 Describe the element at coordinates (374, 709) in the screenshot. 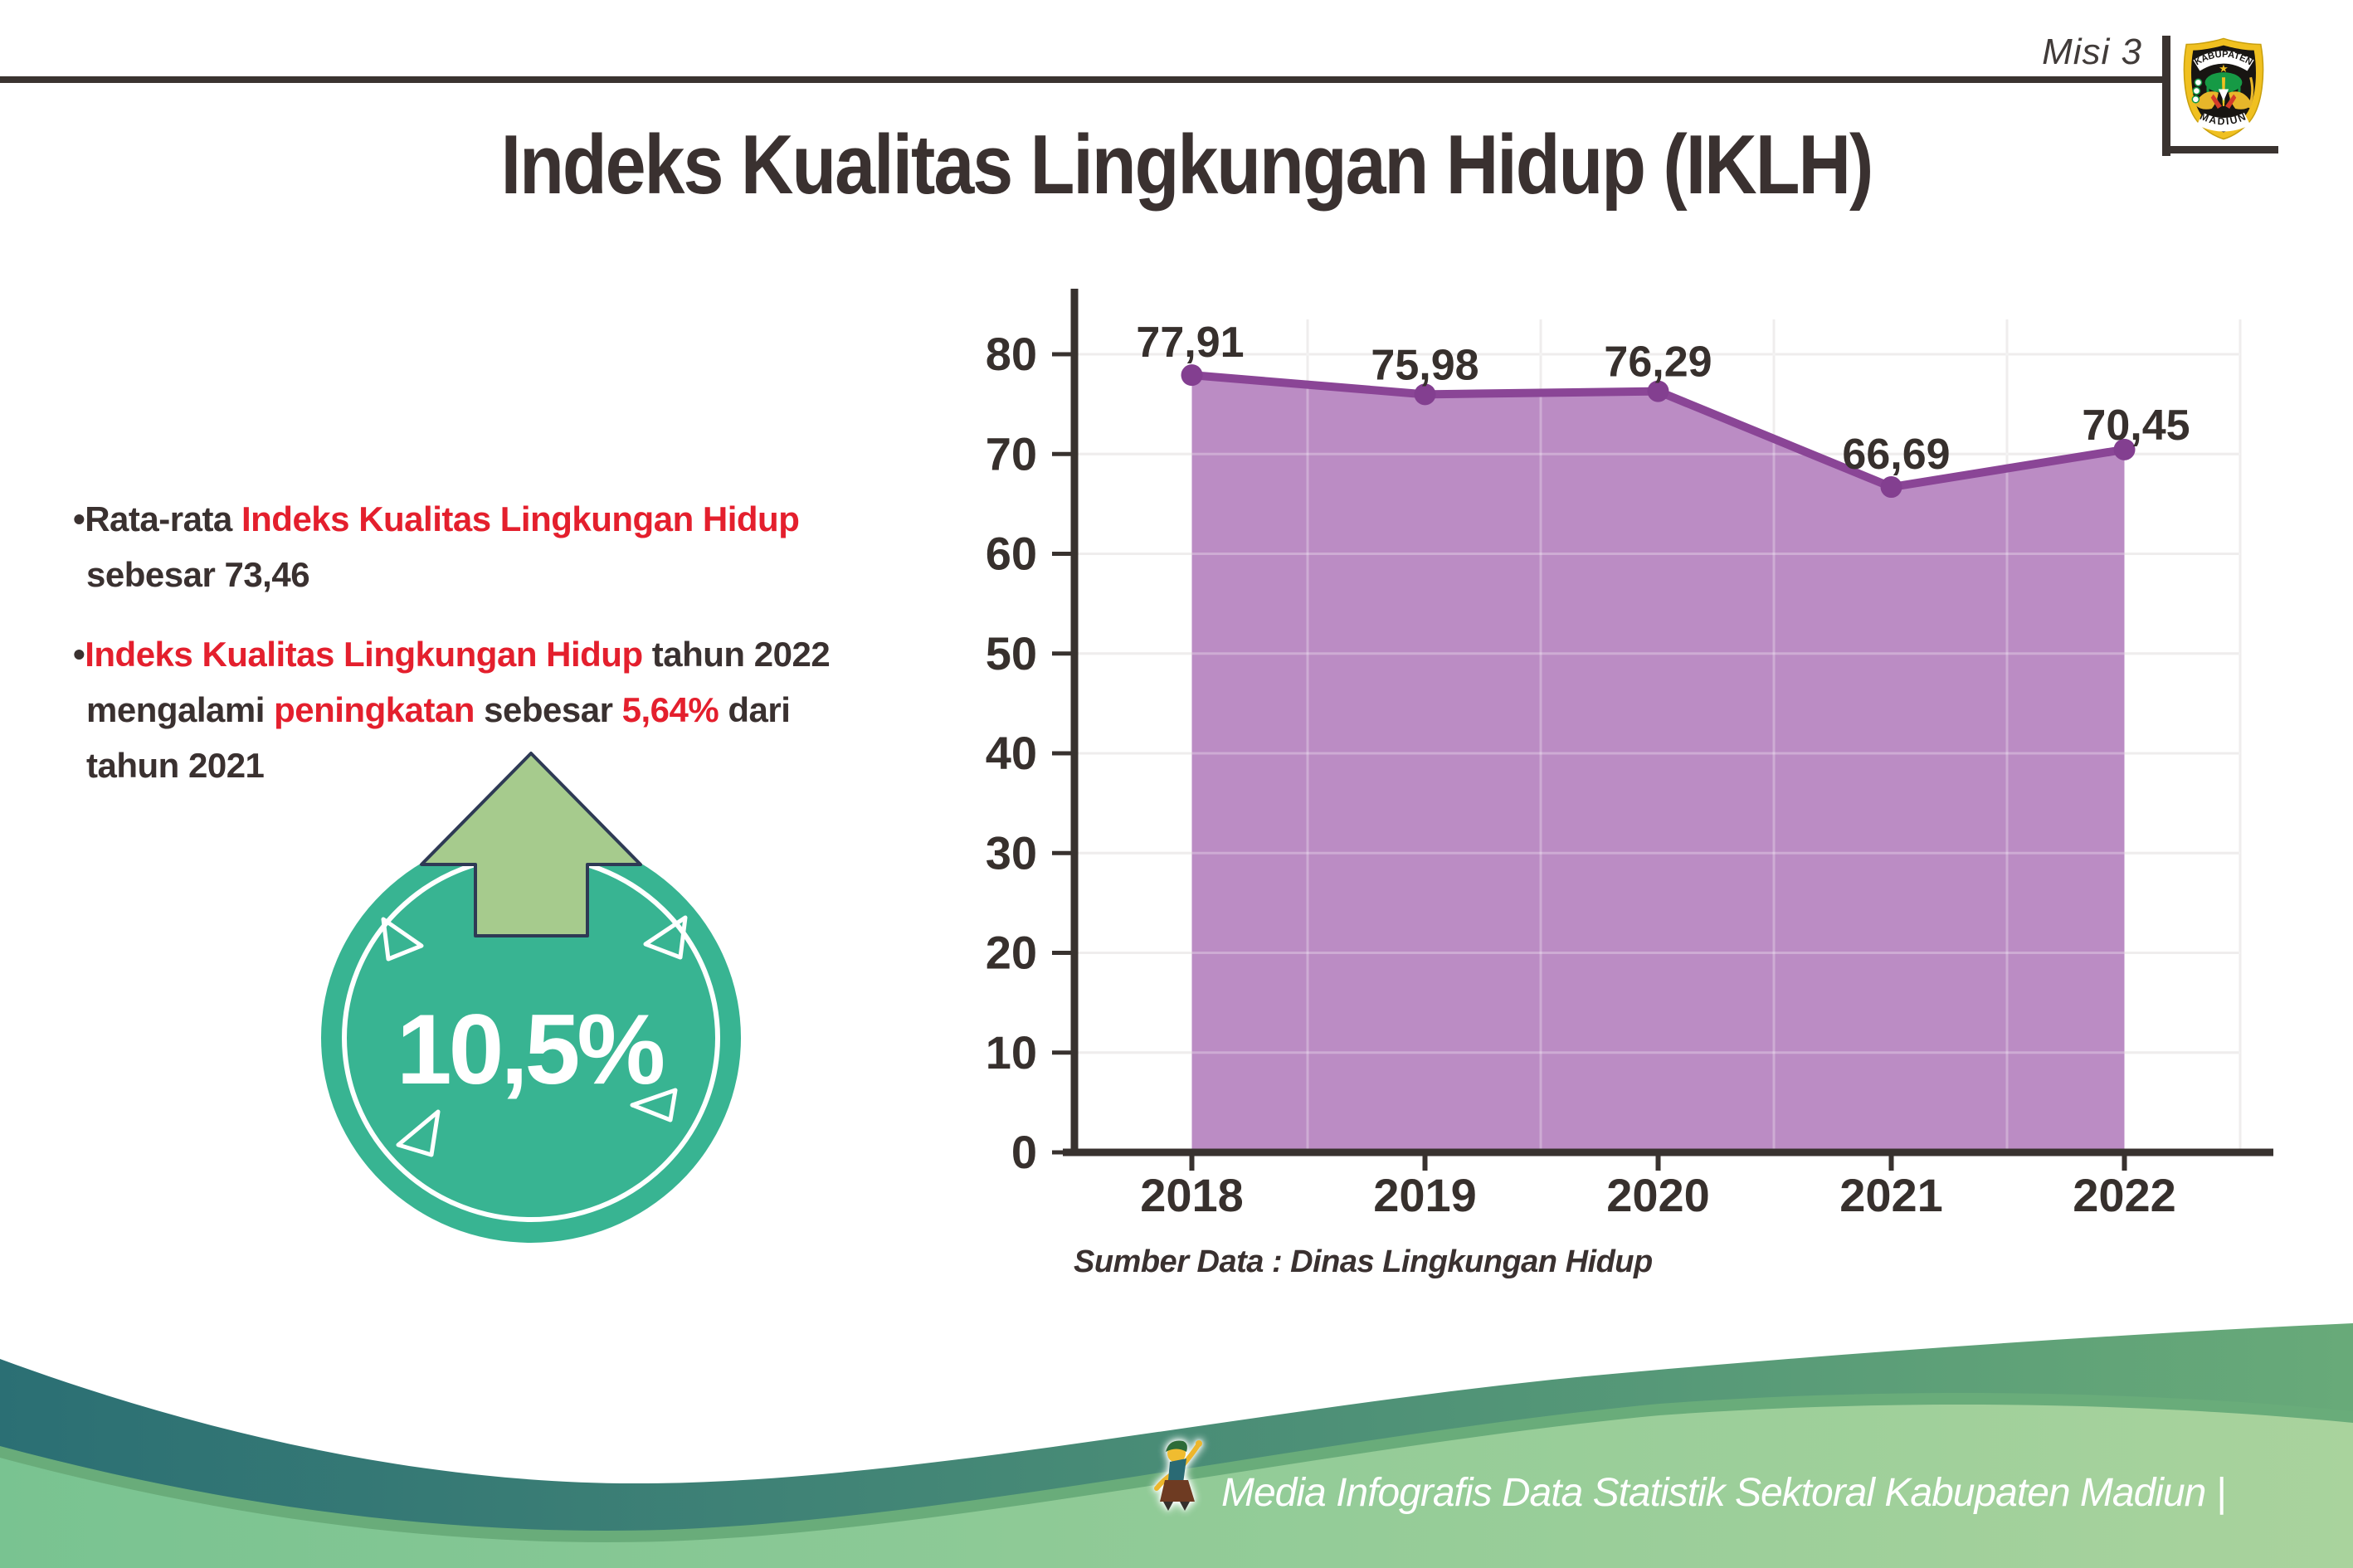

I see `bullet-text-segment: peningkatan` at that location.